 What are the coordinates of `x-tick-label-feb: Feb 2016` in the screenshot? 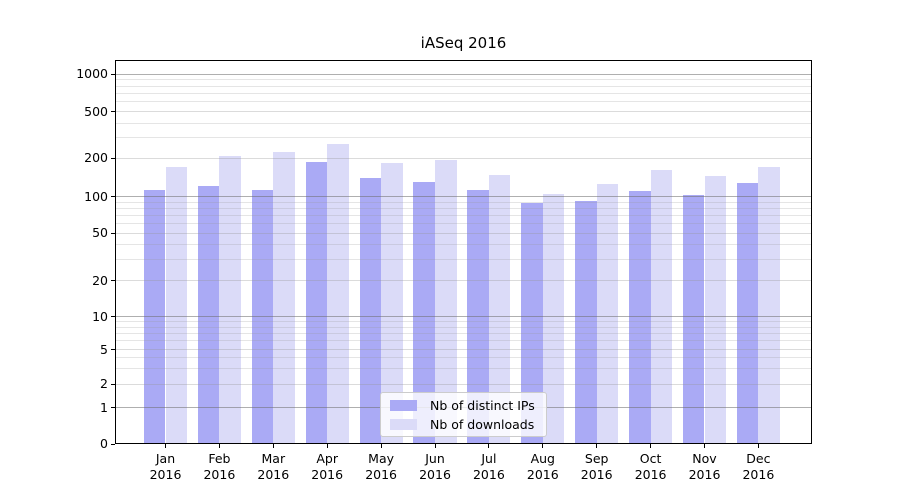 It's located at (219, 466).